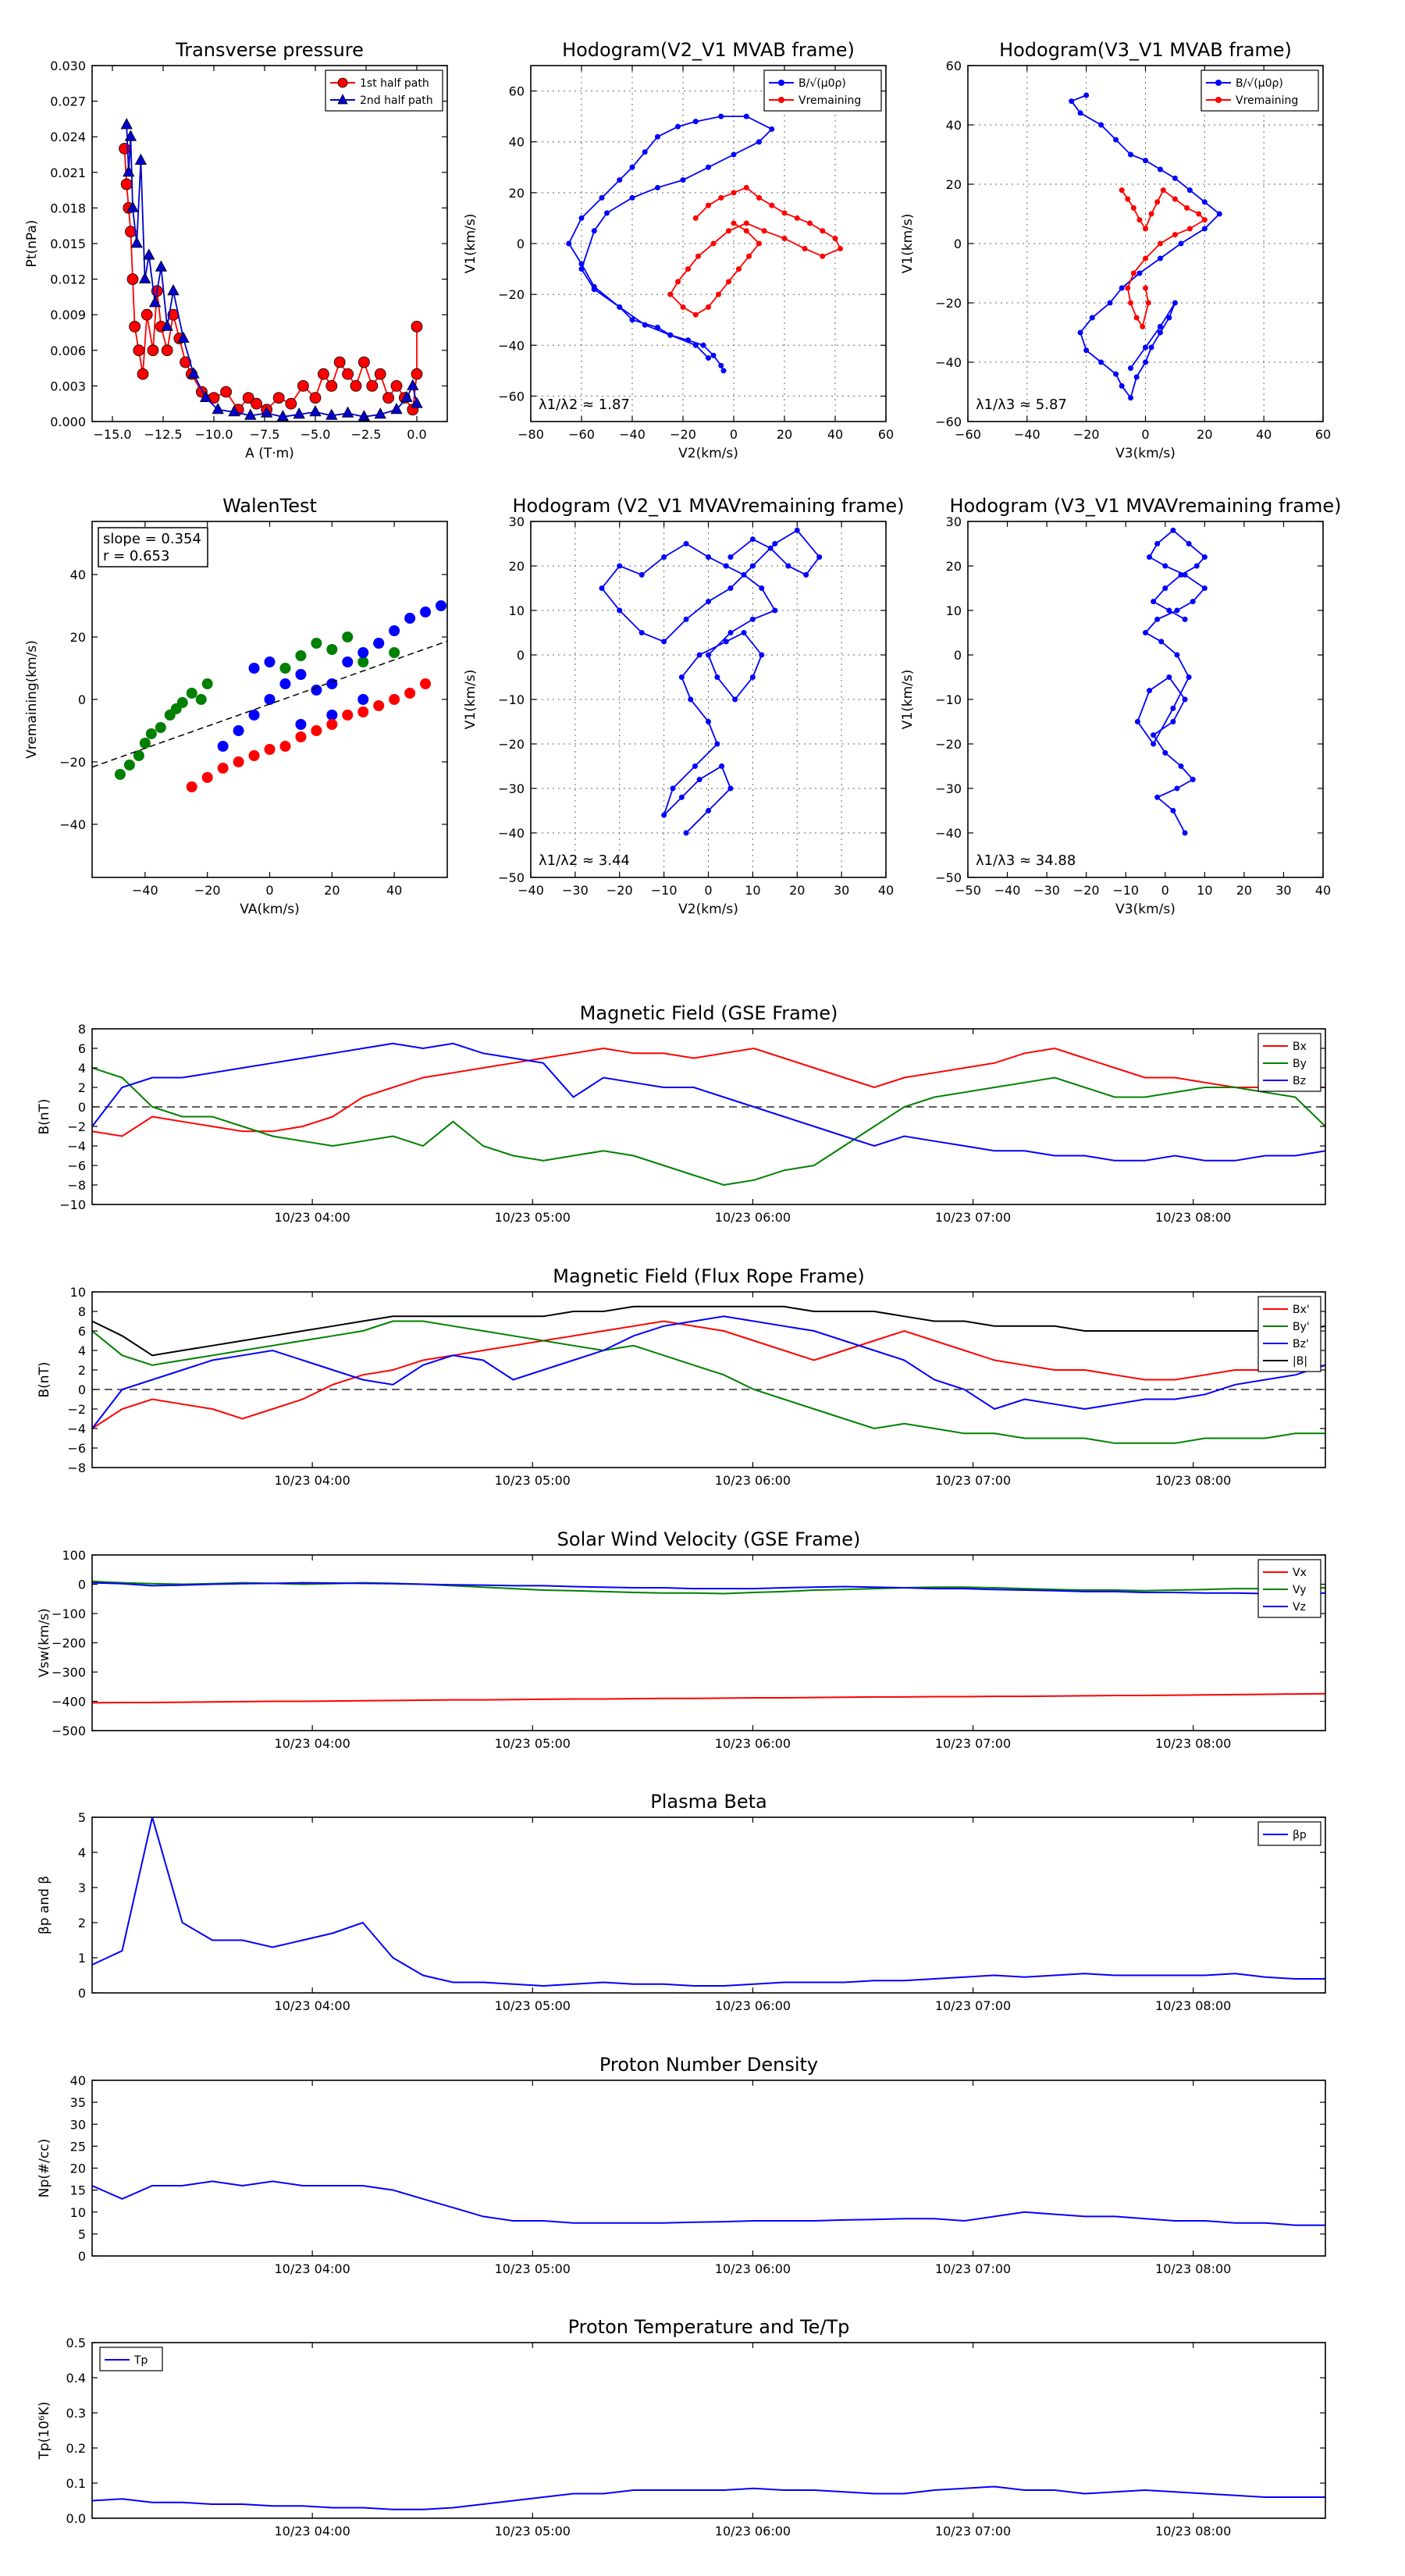  I want to click on chart6-title: Magnetic Field (GSE Frame), so click(709, 1013).